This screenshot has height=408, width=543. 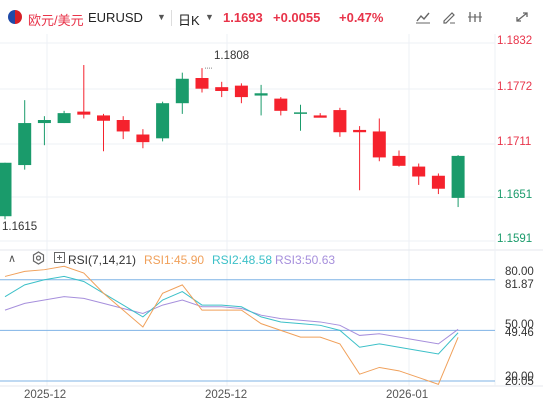 I want to click on rsi1-value: RSI1:45.90, so click(x=174, y=260).